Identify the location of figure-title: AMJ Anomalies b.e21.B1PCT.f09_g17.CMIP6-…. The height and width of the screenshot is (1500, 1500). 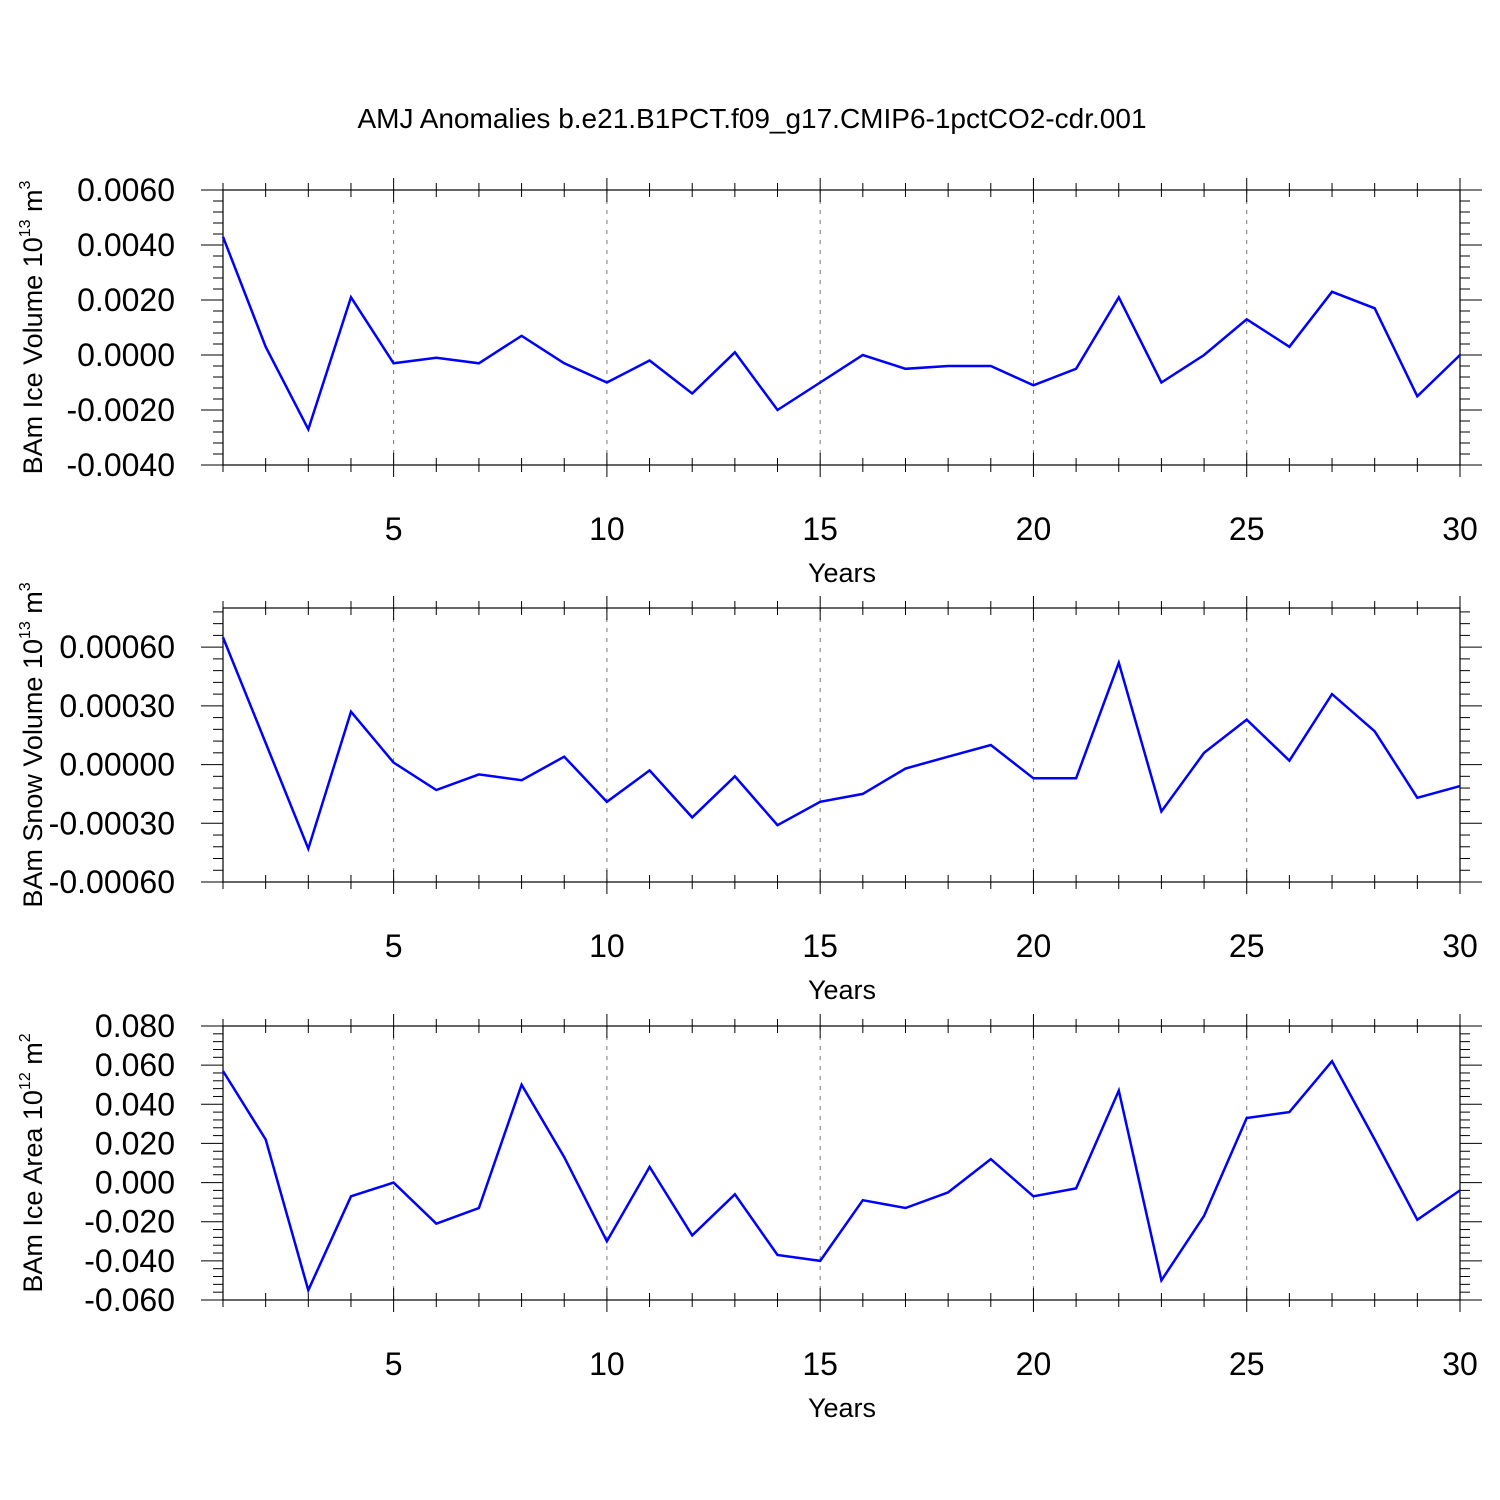
(751, 118).